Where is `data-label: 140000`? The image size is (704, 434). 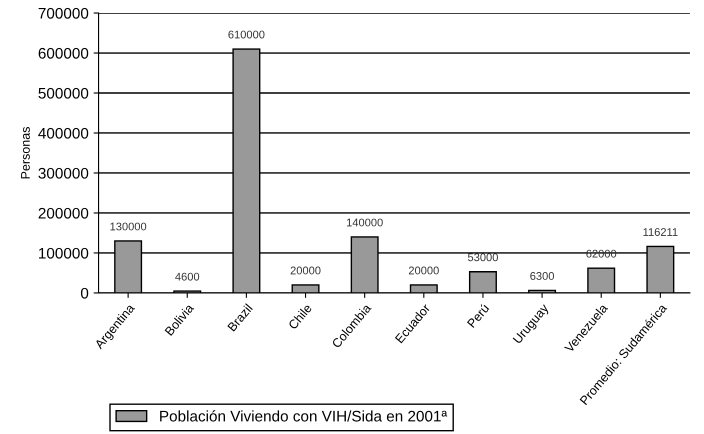
data-label: 140000 is located at coordinates (364, 222).